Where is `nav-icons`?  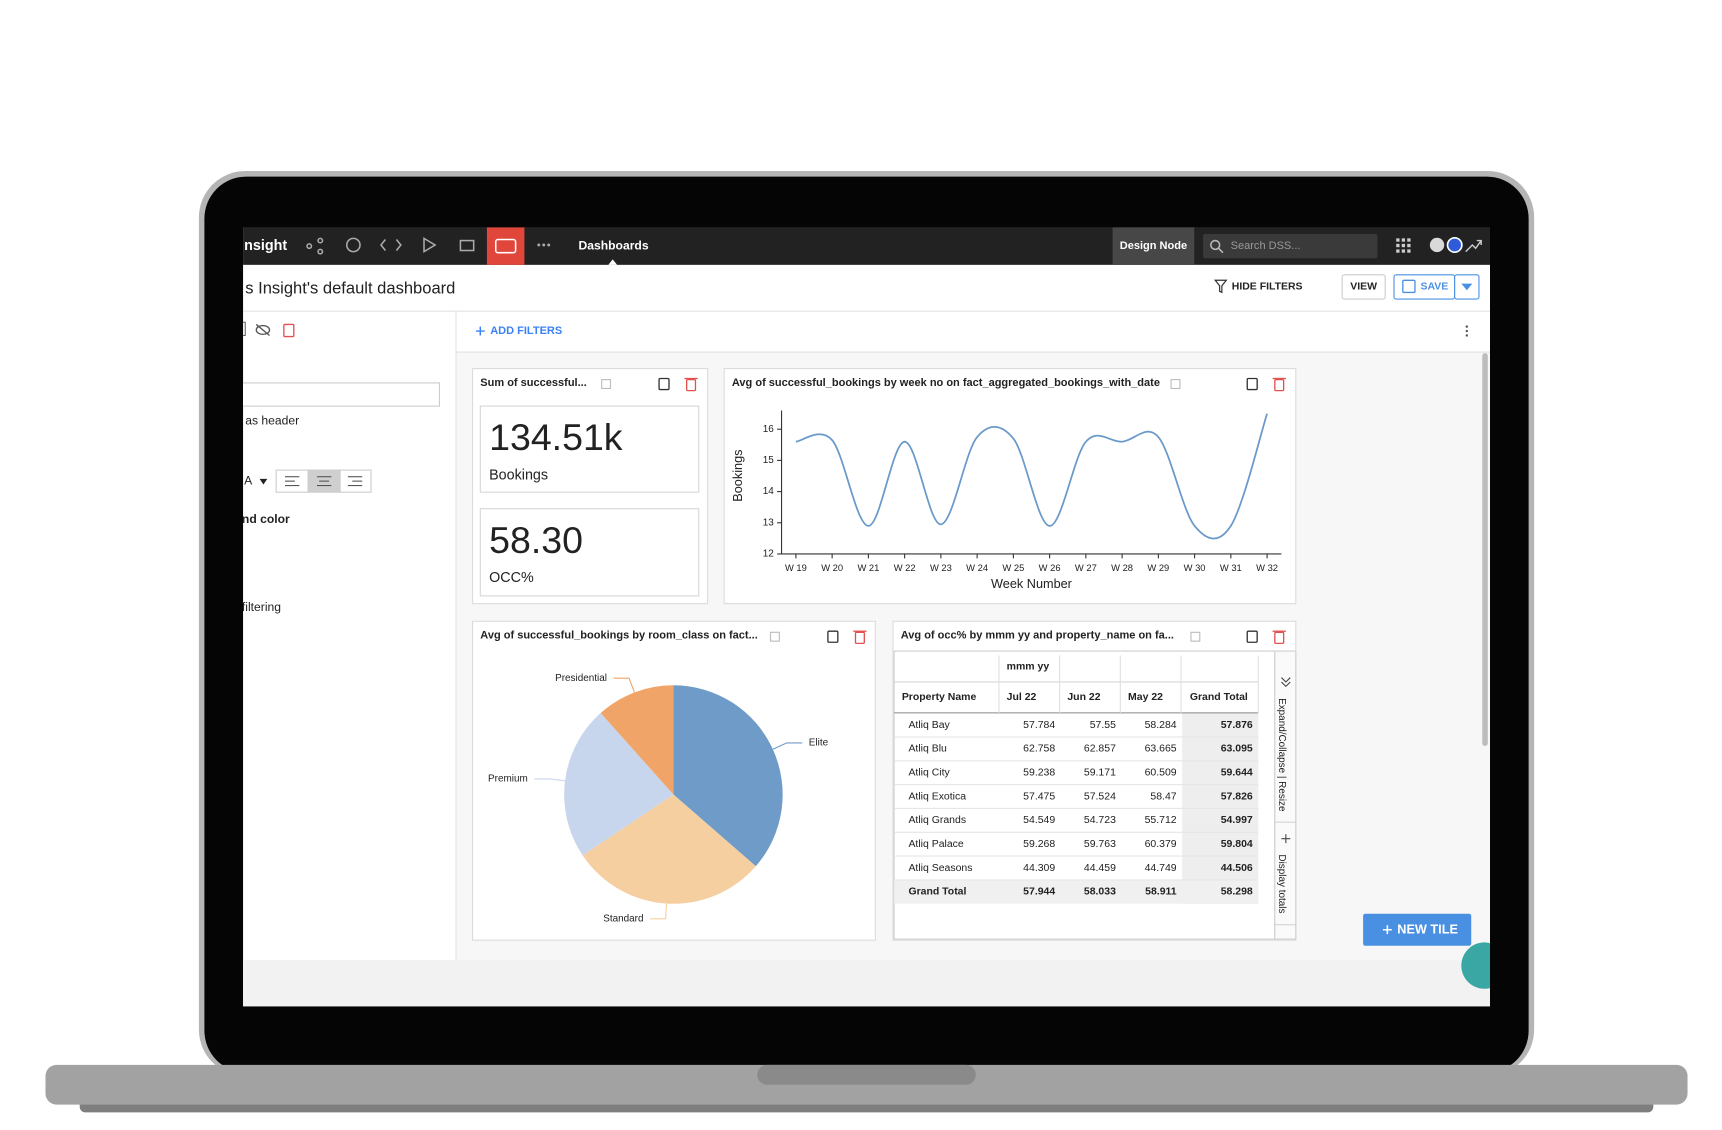
nav-icons is located at coordinates (390, 245).